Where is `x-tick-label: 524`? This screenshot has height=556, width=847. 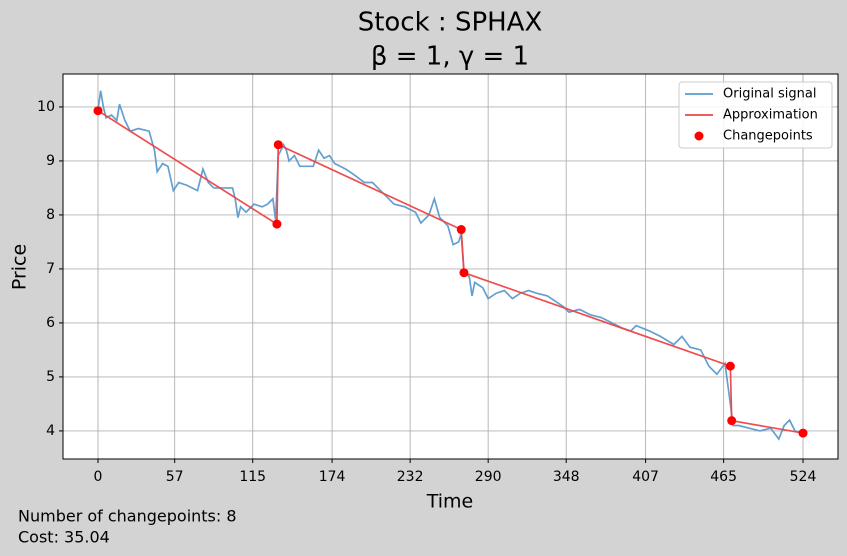 x-tick-label: 524 is located at coordinates (803, 477).